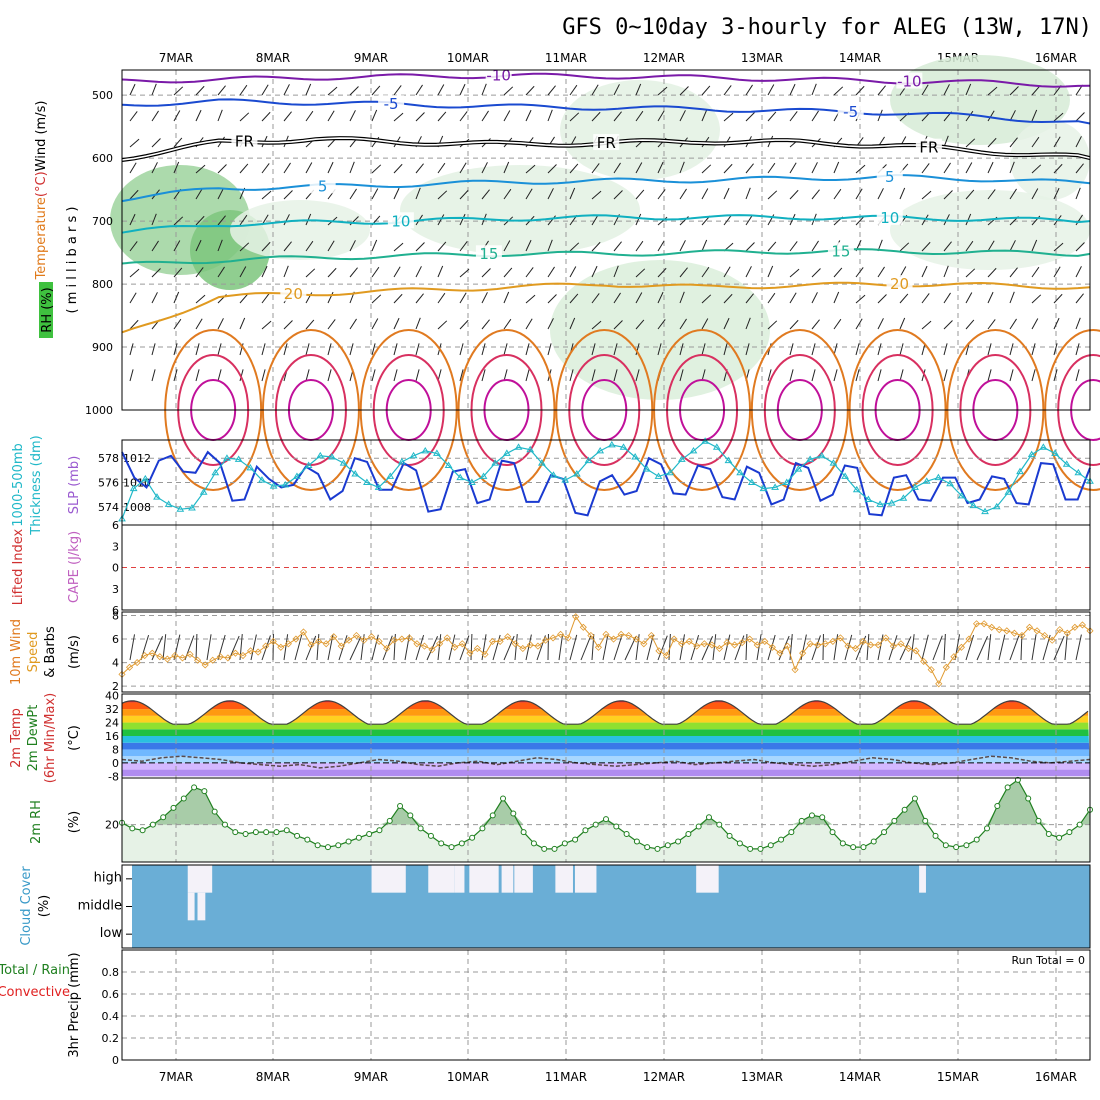 This screenshot has width=1100, height=1100. What do you see at coordinates (606, 111) in the screenshot?
I see `isotherm-line` at bounding box center [606, 111].